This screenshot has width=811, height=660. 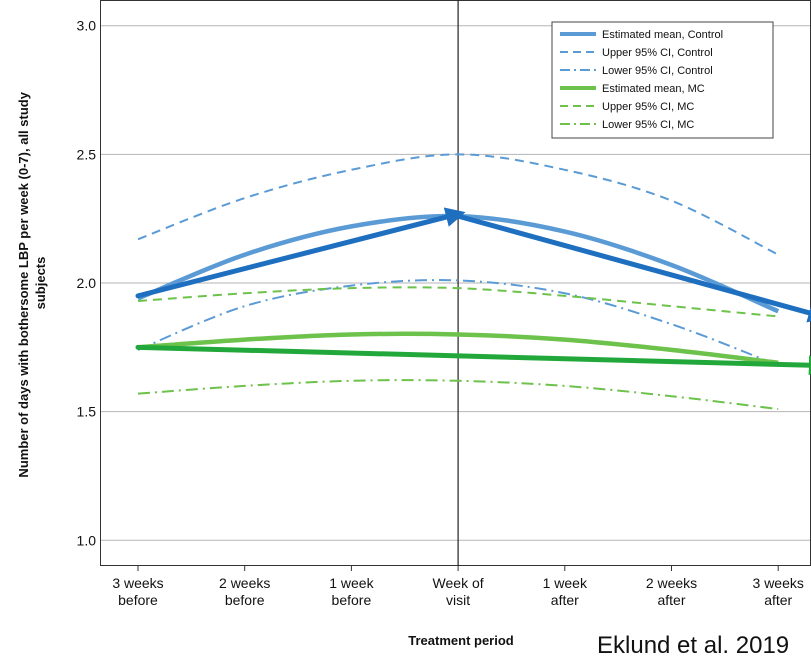 What do you see at coordinates (662, 35) in the screenshot?
I see `legend-label-0: Estimated mean, Control` at bounding box center [662, 35].